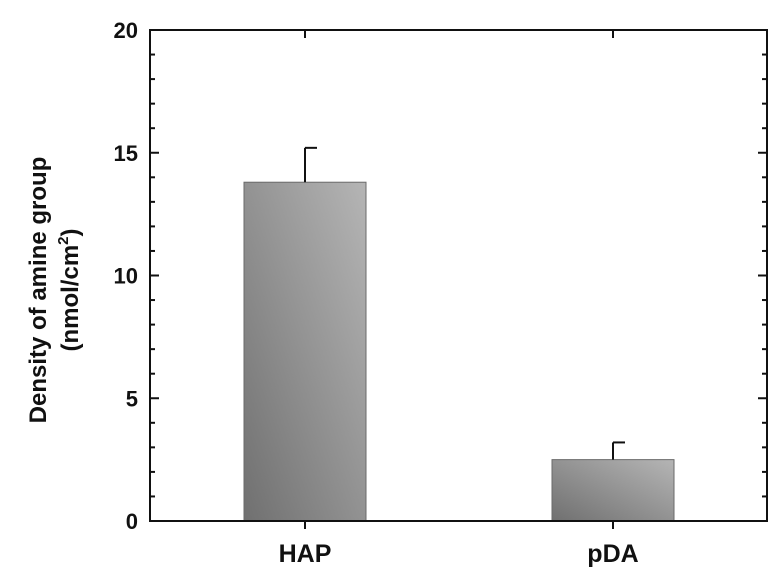 Image resolution: width=783 pixels, height=585 pixels. I want to click on bar-hap, so click(305, 351).